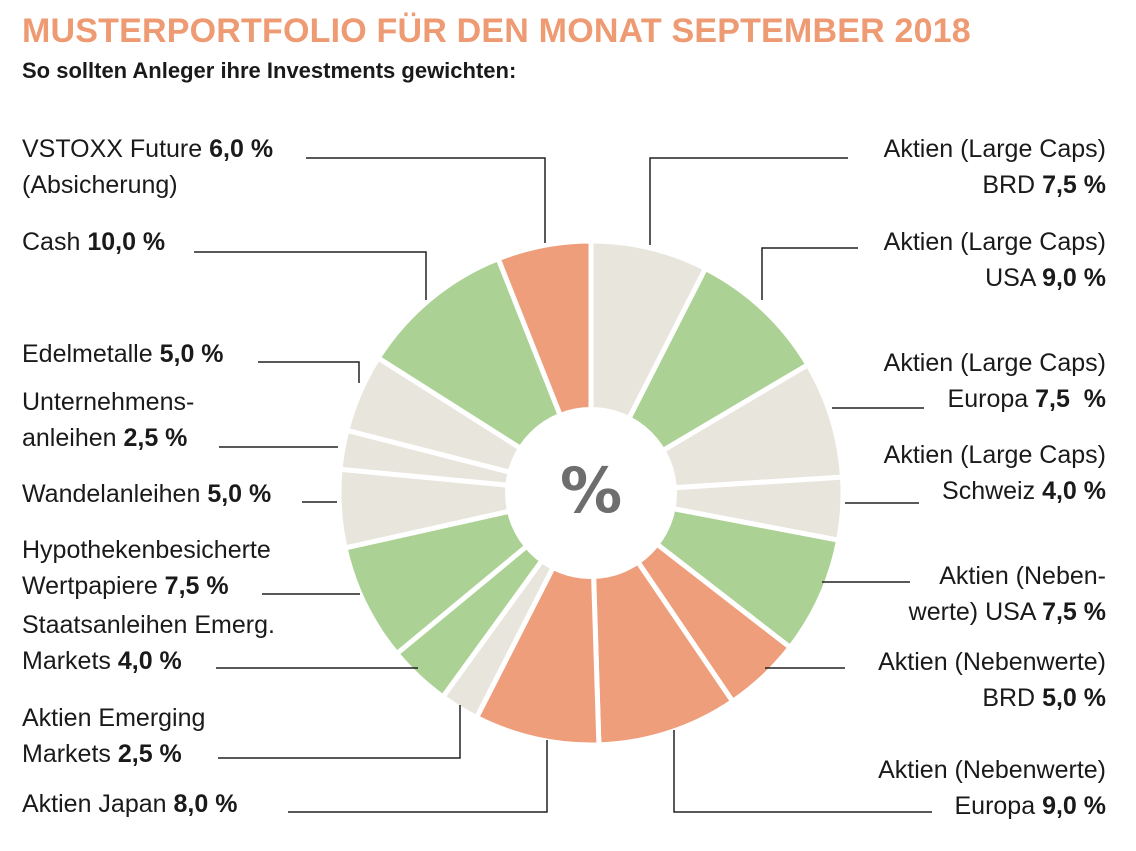 The height and width of the screenshot is (851, 1136). I want to click on center-hole, so click(591, 493).